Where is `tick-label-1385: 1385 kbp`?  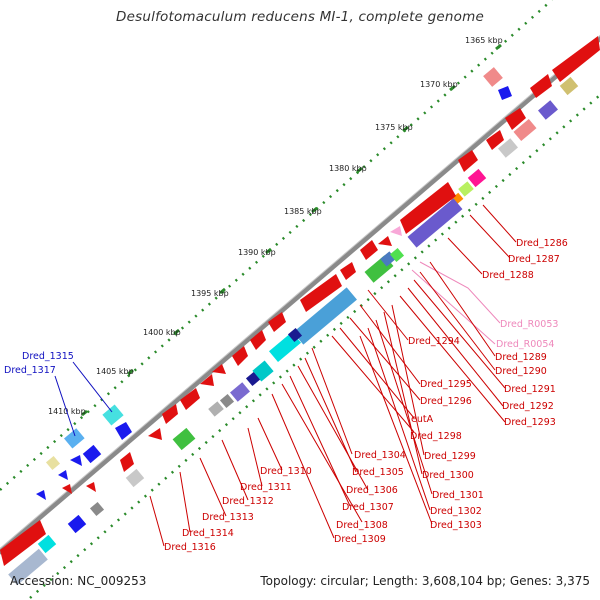 tick-label-1385: 1385 kbp is located at coordinates (303, 211).